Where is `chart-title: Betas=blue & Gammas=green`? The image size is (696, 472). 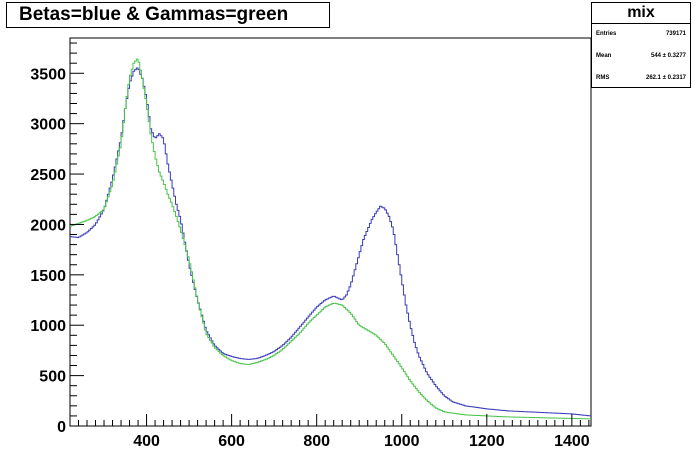
chart-title: Betas=blue & Gammas=green is located at coordinates (168, 15).